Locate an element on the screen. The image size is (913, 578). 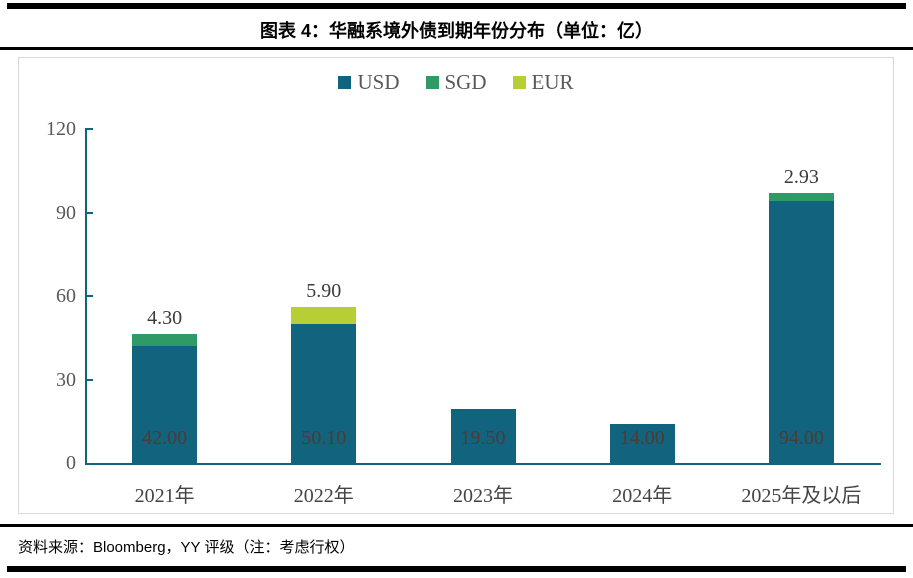
y-axis-label-120: 120 is located at coordinates (61, 129).